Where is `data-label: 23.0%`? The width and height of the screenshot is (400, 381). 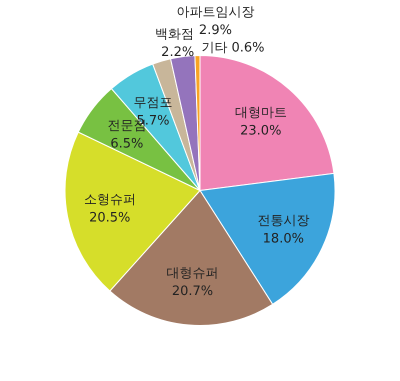
data-label: 23.0% is located at coordinates (261, 130).